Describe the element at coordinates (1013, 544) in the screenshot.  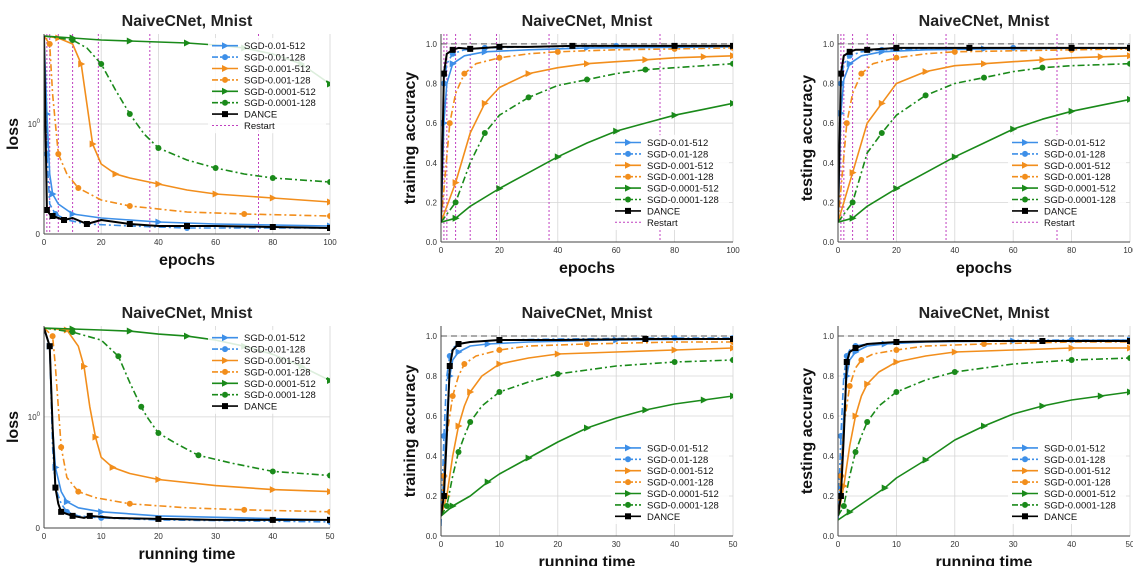
I see `x-tick-label: 30` at that location.